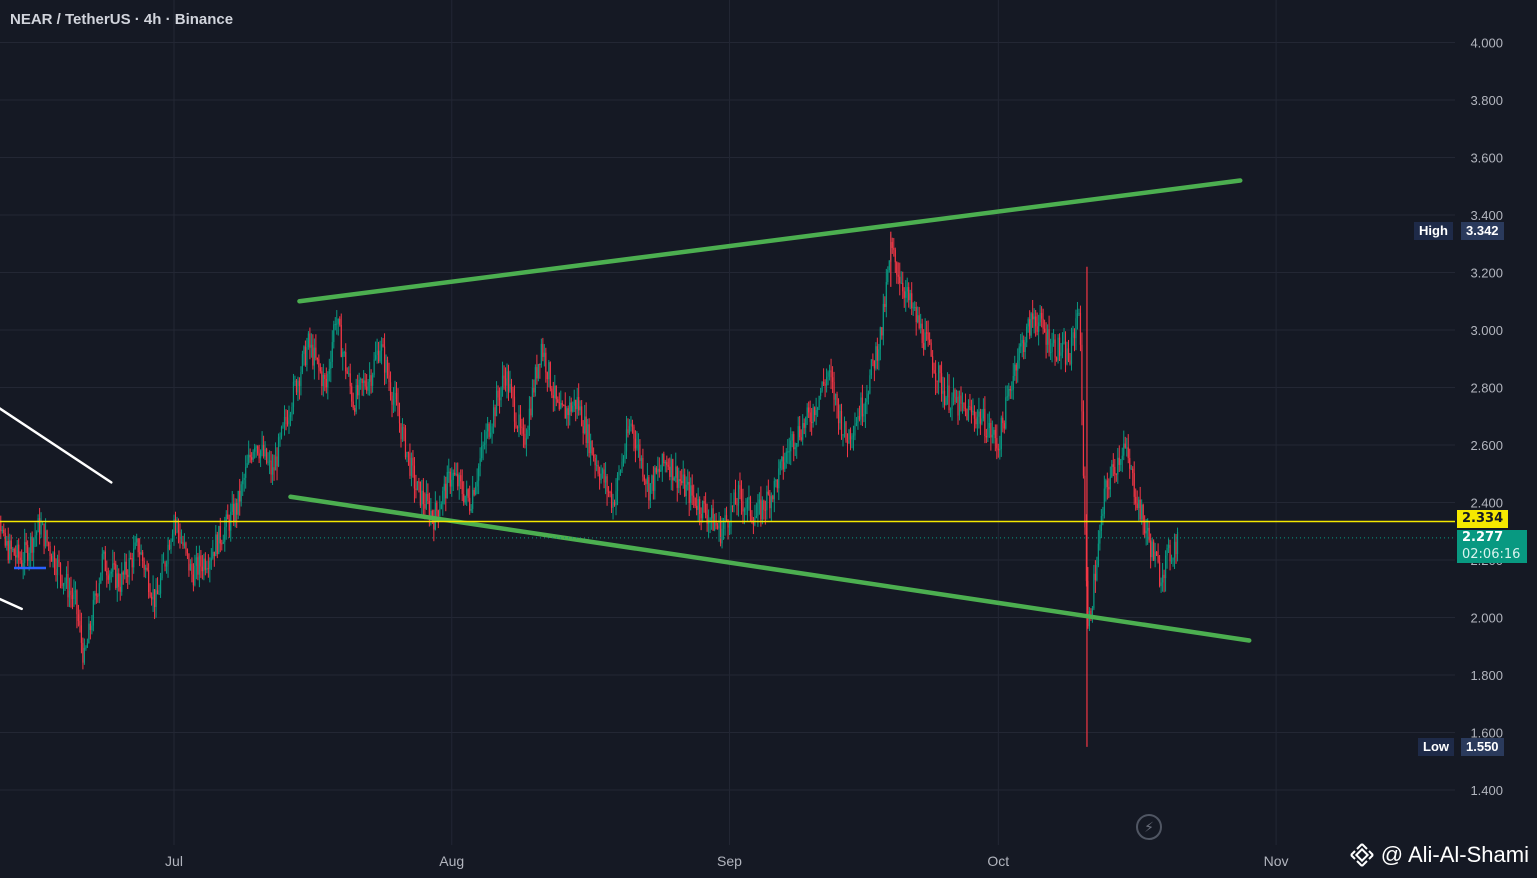  I want to click on lightning-icon: ⚡, so click(1149, 827).